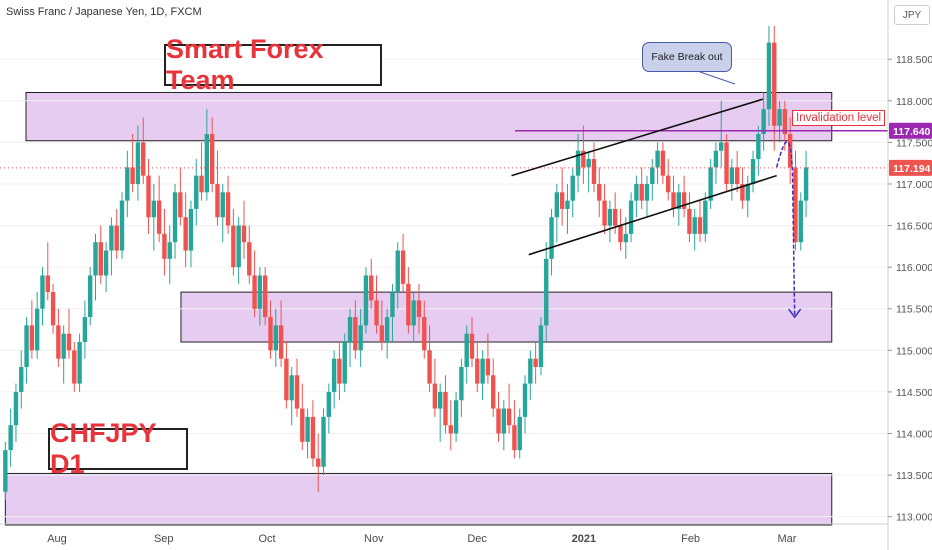 The image size is (932, 550). Describe the element at coordinates (914, 518) in the screenshot. I see `price-tick-label: 113.000` at that location.